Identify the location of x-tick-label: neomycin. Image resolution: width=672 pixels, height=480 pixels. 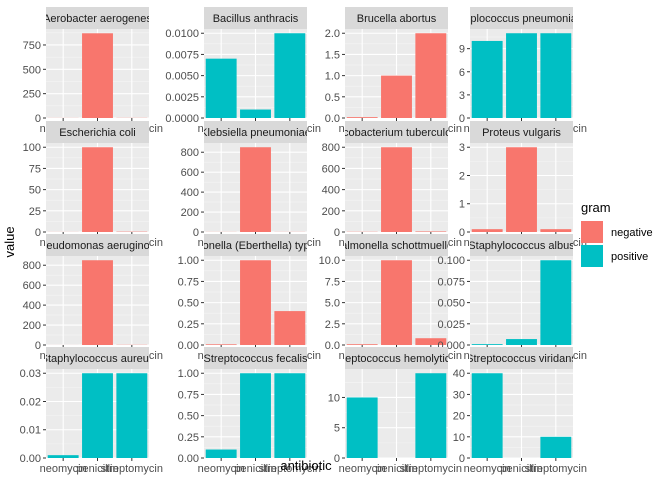
(221, 469).